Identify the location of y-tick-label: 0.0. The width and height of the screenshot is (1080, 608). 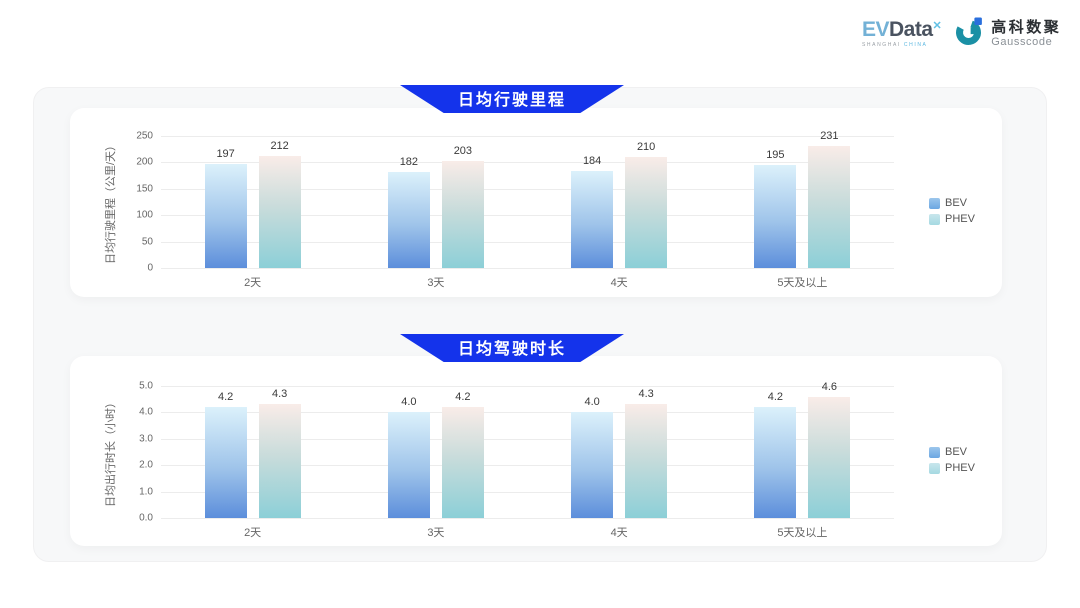
(146, 518).